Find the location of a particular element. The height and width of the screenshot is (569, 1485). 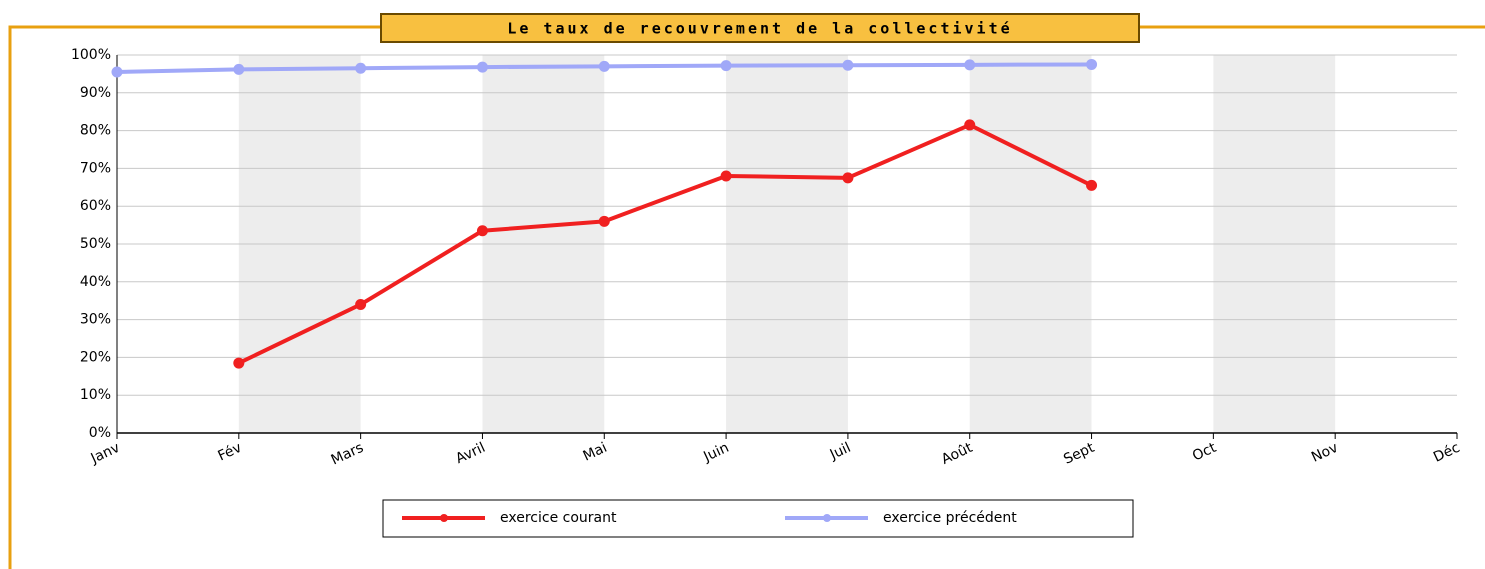

title-box is located at coordinates (760, 28).